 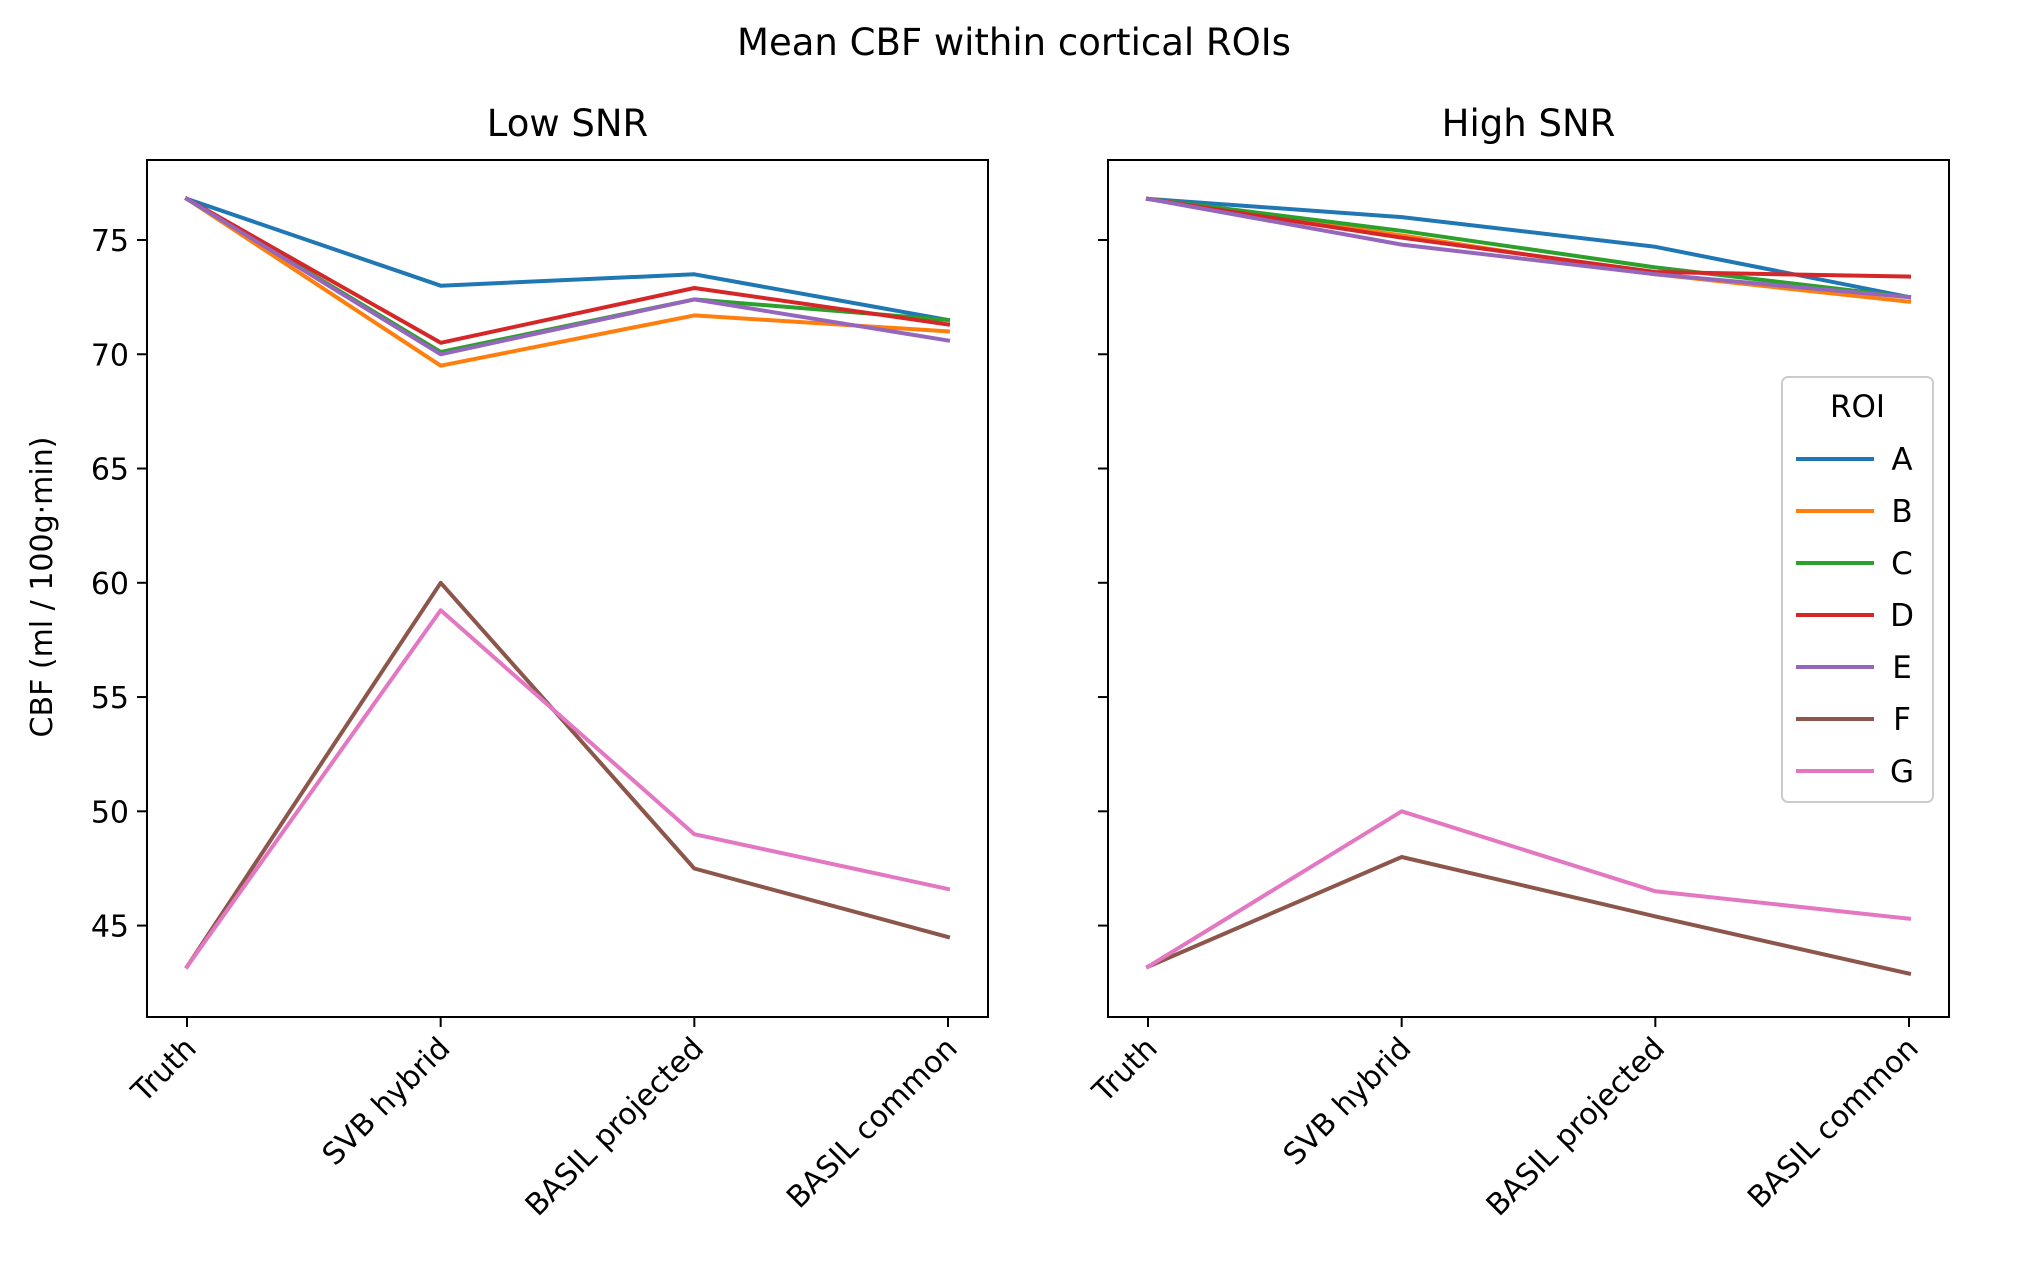 I want to click on y-tick-label: 65, so click(x=110, y=470).